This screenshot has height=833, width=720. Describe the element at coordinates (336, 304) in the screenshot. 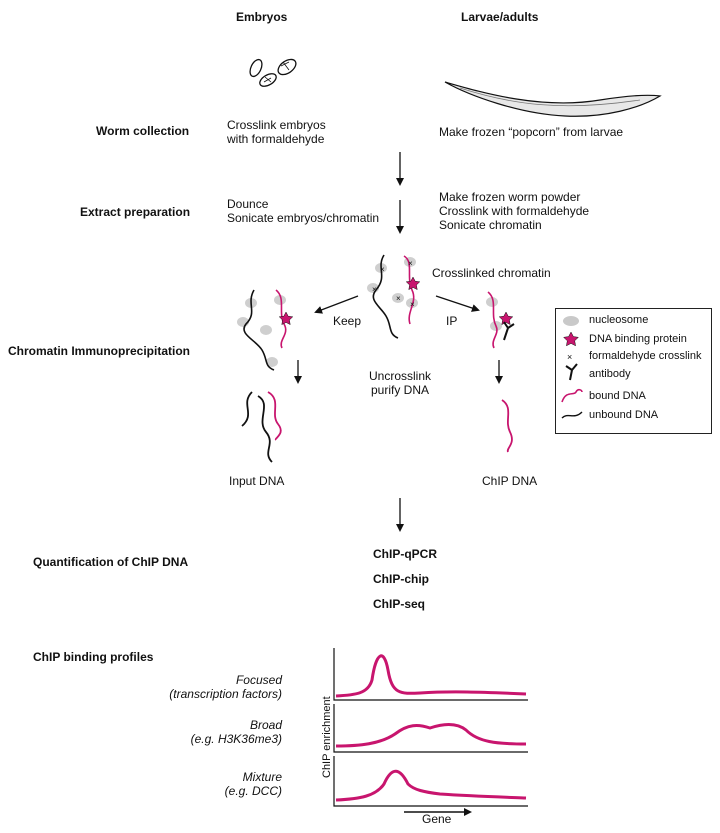

I see `keep-arrow` at that location.